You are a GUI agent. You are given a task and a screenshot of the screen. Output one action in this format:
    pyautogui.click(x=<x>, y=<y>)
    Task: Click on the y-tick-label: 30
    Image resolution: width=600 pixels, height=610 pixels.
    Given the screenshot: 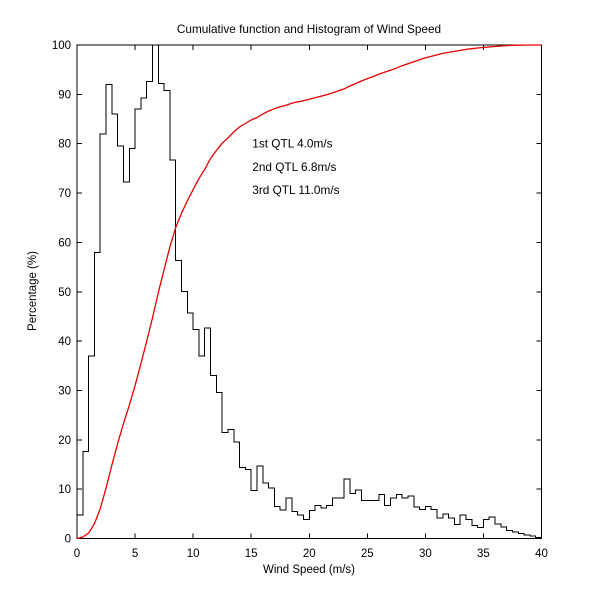 What is the action you would take?
    pyautogui.click(x=64, y=391)
    